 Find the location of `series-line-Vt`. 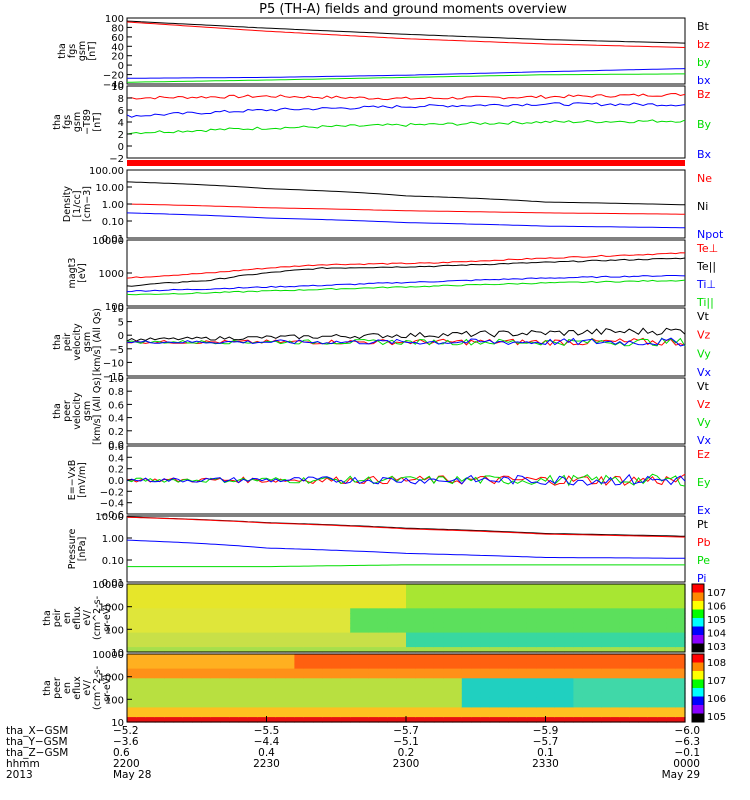

series-line-Vt is located at coordinates (406, 334).